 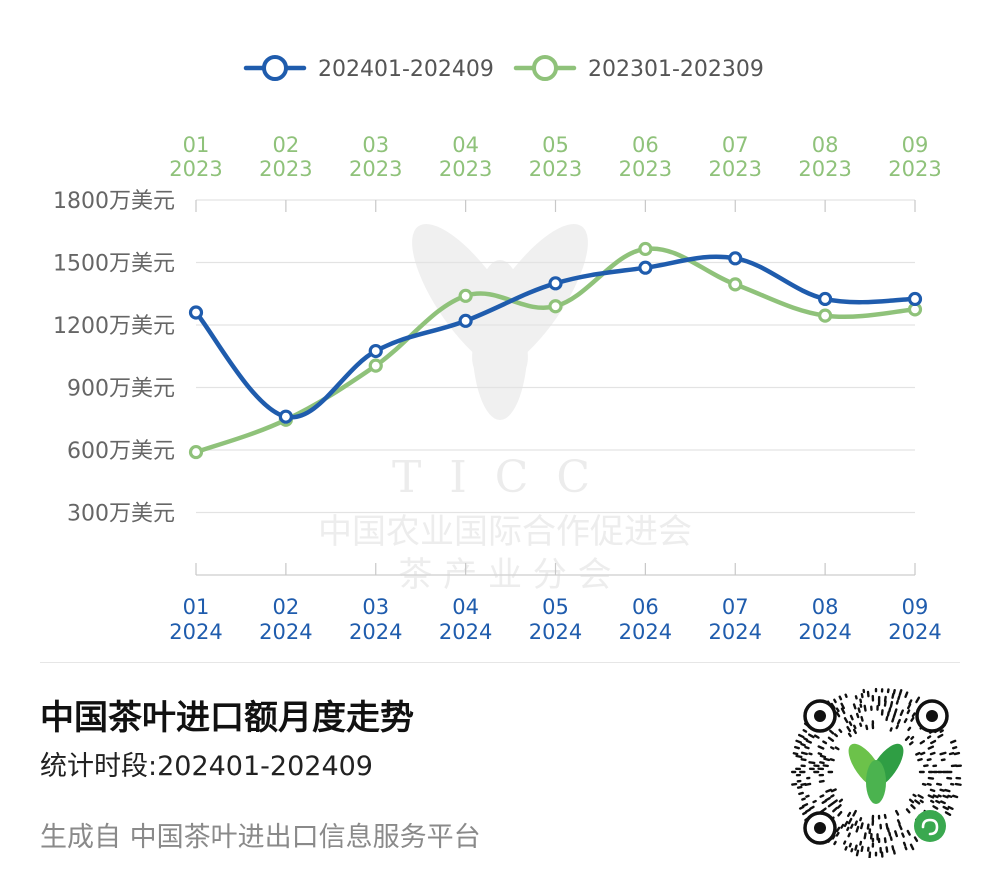 I want to click on badge-circle, so click(x=930, y=826).